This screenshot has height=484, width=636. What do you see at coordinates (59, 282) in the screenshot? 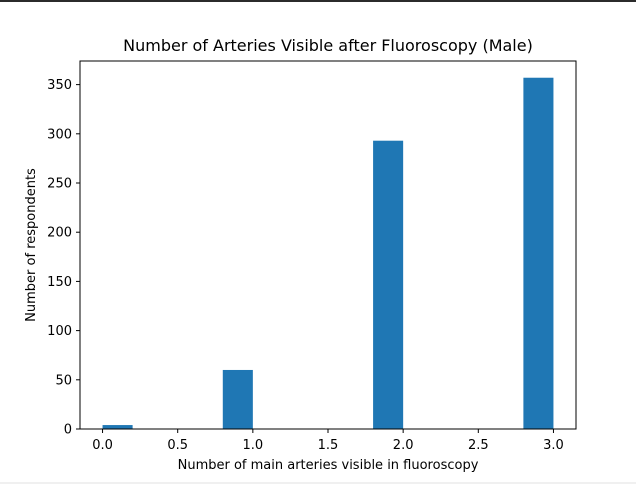
I see `y-tick-label: 150` at bounding box center [59, 282].